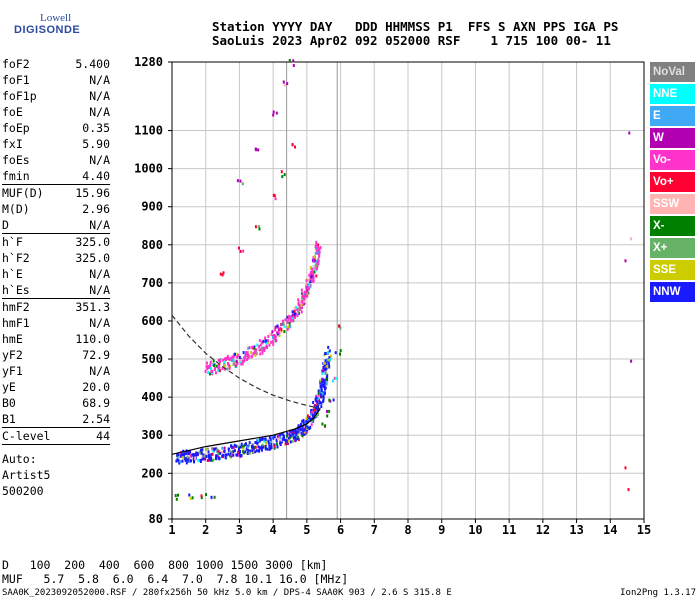  Describe the element at coordinates (672, 270) in the screenshot. I see `legend-item: SSE` at that location.